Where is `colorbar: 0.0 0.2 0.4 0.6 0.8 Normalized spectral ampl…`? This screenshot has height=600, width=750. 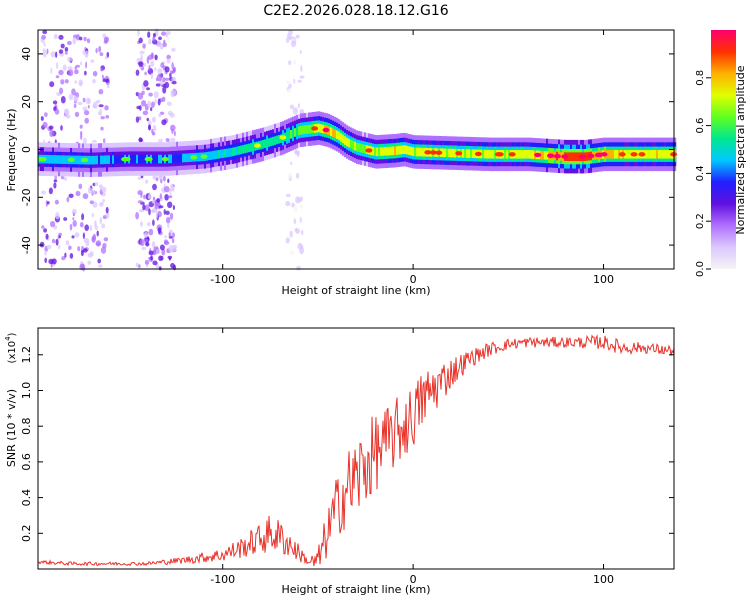
colorbar: 0.0 0.2 0.4 0.6 0.8 Normalized spectral ampl… is located at coordinates (721, 153).